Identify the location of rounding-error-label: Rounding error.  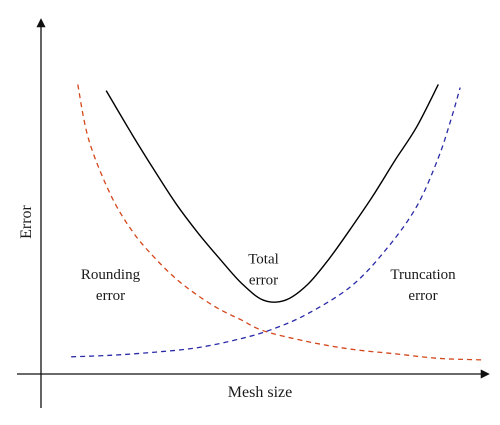
(111, 285).